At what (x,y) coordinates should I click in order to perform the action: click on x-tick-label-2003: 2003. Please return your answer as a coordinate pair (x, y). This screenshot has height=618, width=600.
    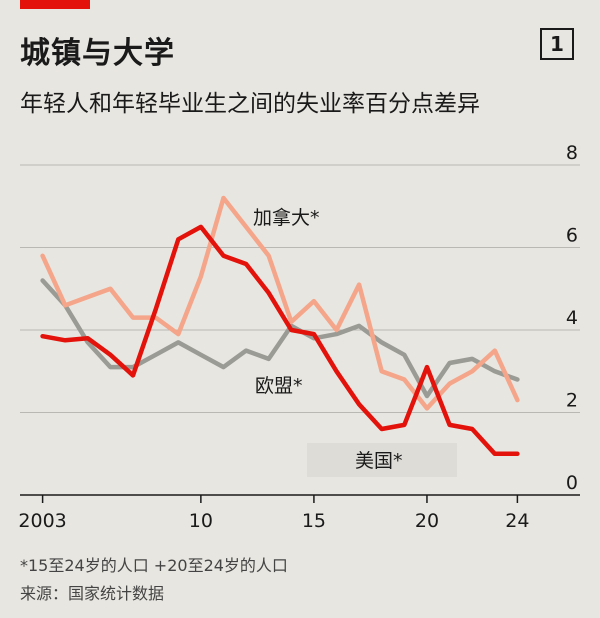
    Looking at the image, I should click on (42, 521).